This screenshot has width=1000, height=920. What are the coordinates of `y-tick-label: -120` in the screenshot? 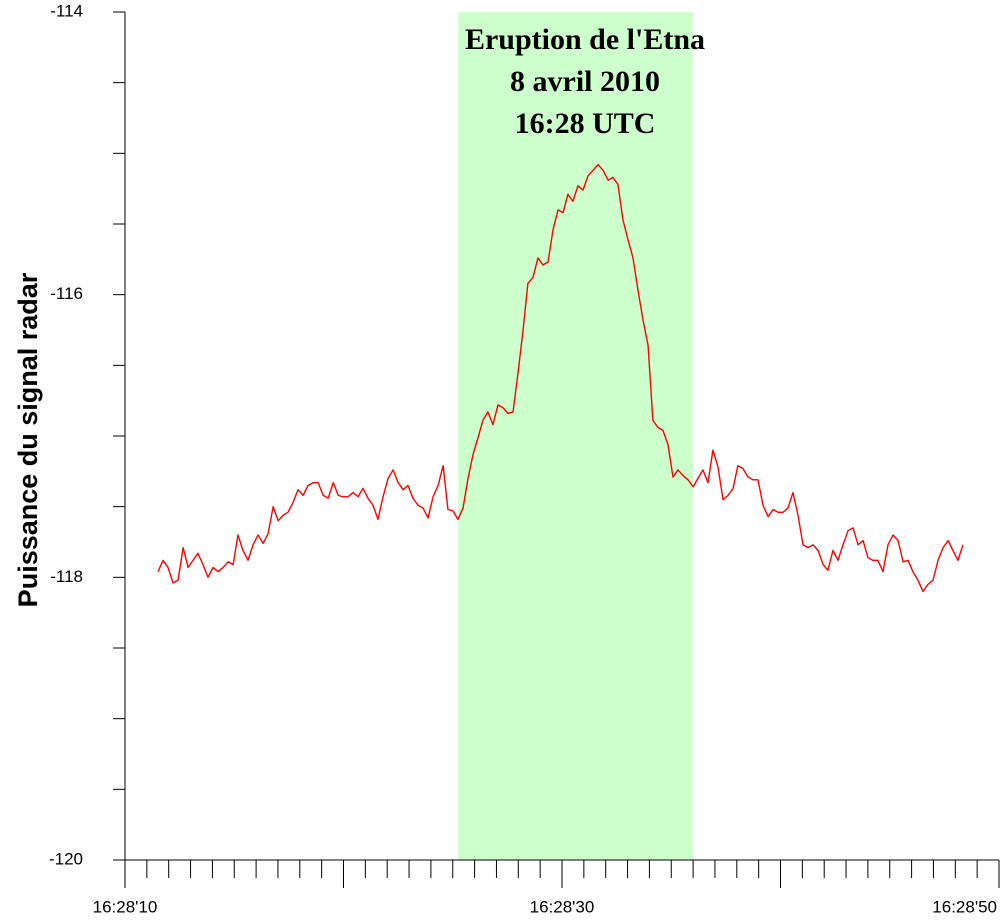 It's located at (66, 858).